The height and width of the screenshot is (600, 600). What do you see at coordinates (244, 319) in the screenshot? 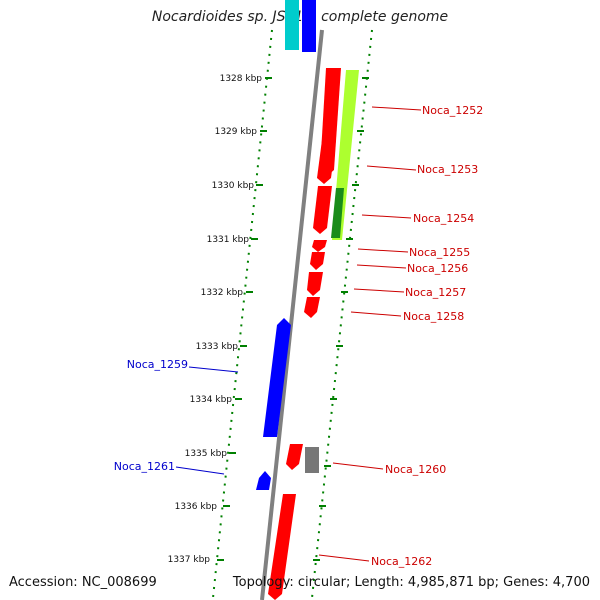
I see `left-ruler-ticks` at bounding box center [244, 319].